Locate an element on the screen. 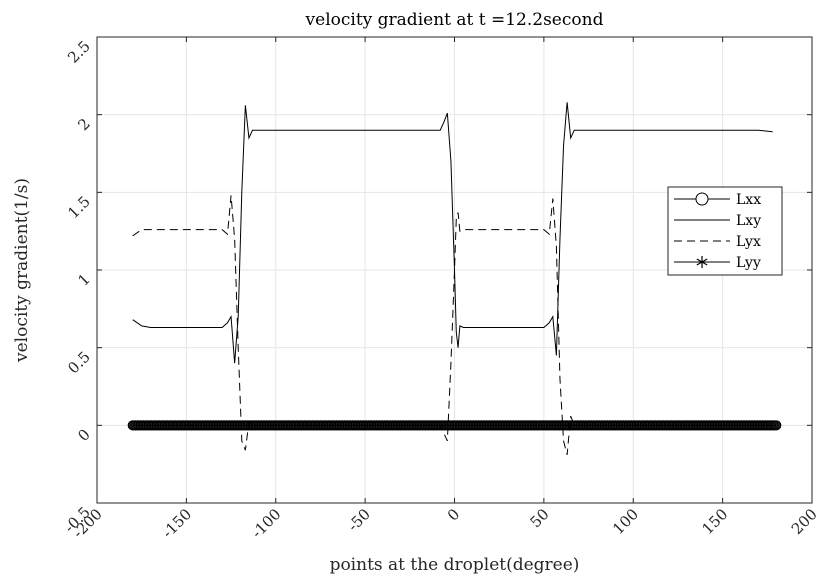 This screenshot has height=576, width=830. legend: Lxx Lxy Lyx Lyy is located at coordinates (725, 231).